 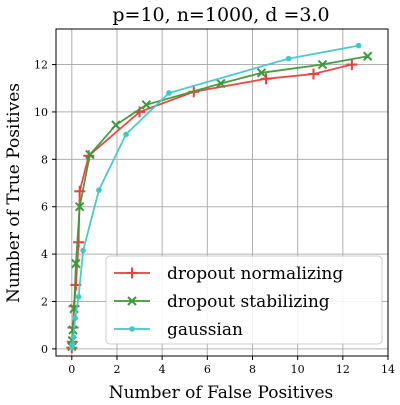 What do you see at coordinates (71, 369) in the screenshot?
I see `x-tick-label: 0` at bounding box center [71, 369].